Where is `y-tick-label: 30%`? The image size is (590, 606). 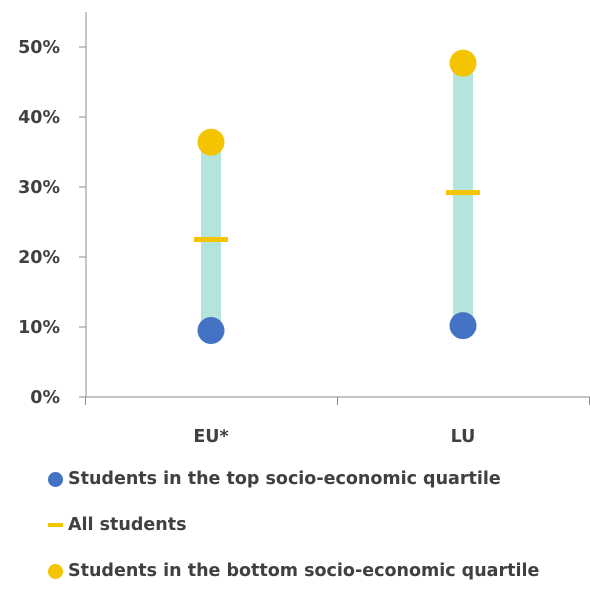 y-tick-label: 30% is located at coordinates (39, 188).